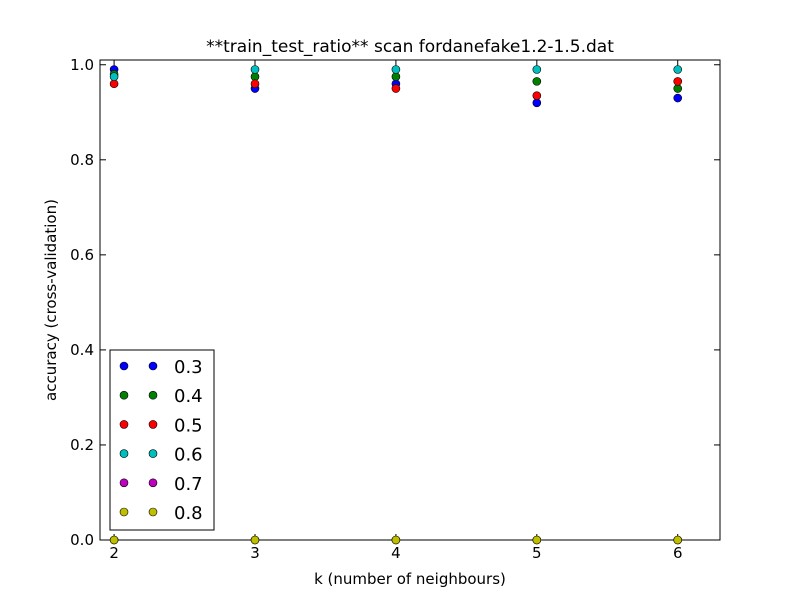 This screenshot has width=800, height=600. What do you see at coordinates (188, 367) in the screenshot?
I see `legend-label: 0.3` at bounding box center [188, 367].